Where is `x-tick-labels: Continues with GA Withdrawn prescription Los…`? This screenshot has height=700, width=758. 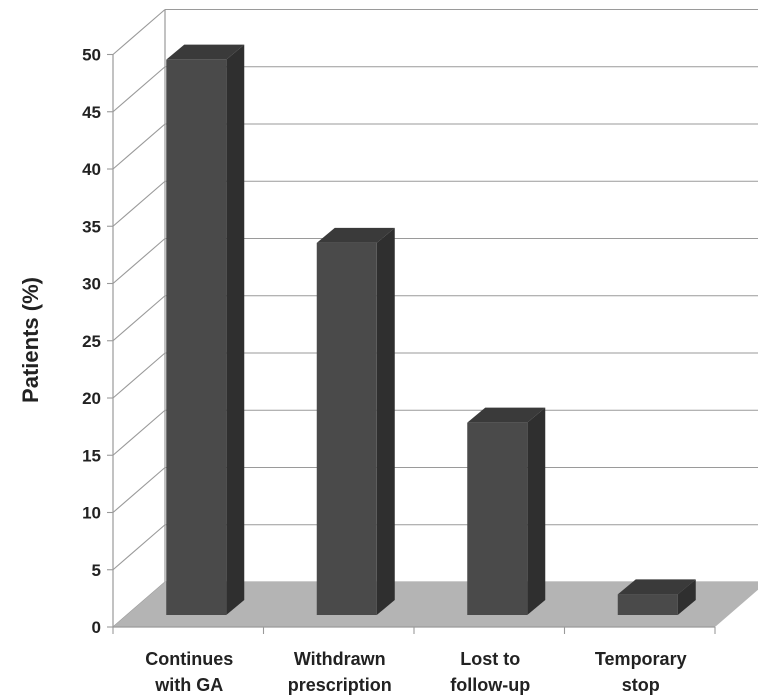
x-tick-labels: Continues with GA Withdrawn prescription Los… is located at coordinates (415, 672).